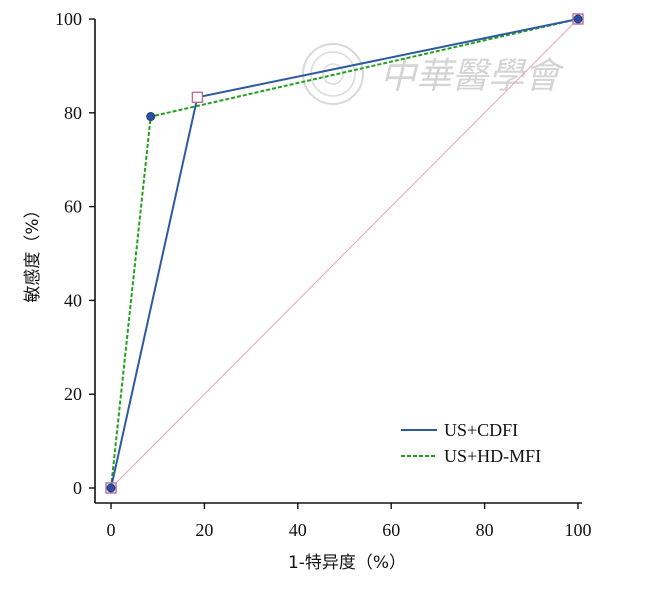  I want to click on x-tick-label: 80, so click(485, 530).